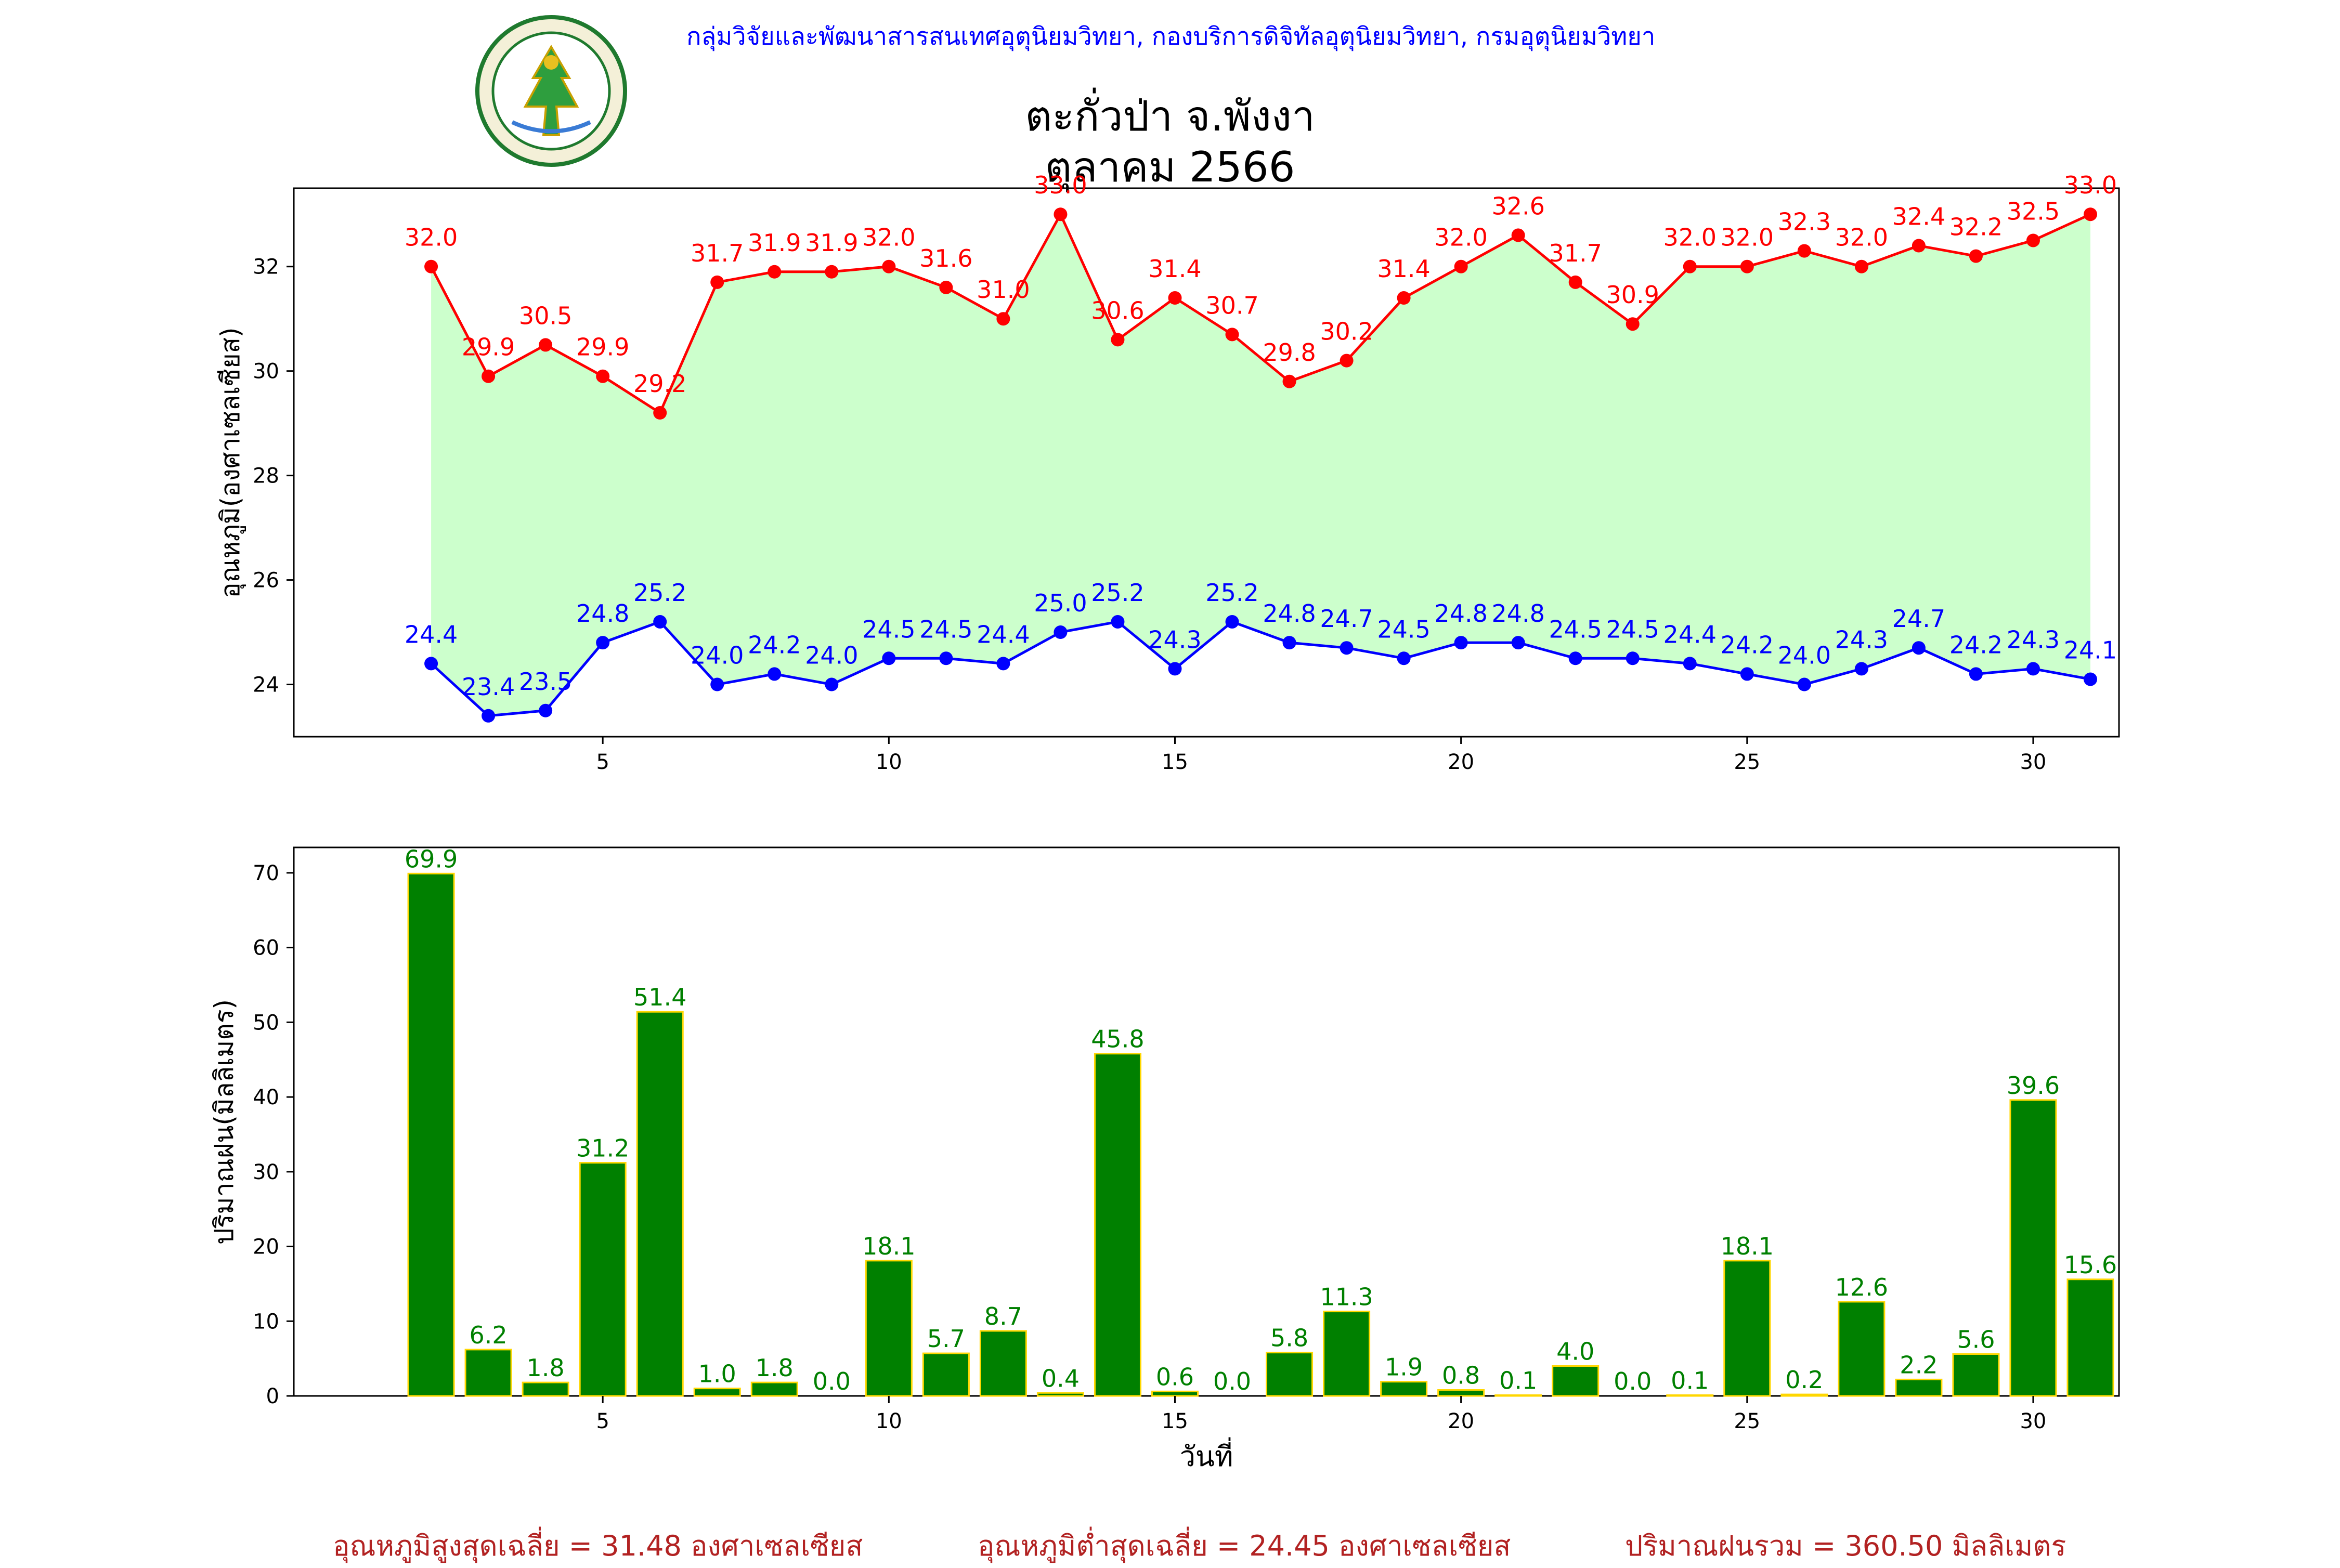  Describe the element at coordinates (1347, 1297) in the screenshot. I see `rain-bar-label: 11.3` at that location.